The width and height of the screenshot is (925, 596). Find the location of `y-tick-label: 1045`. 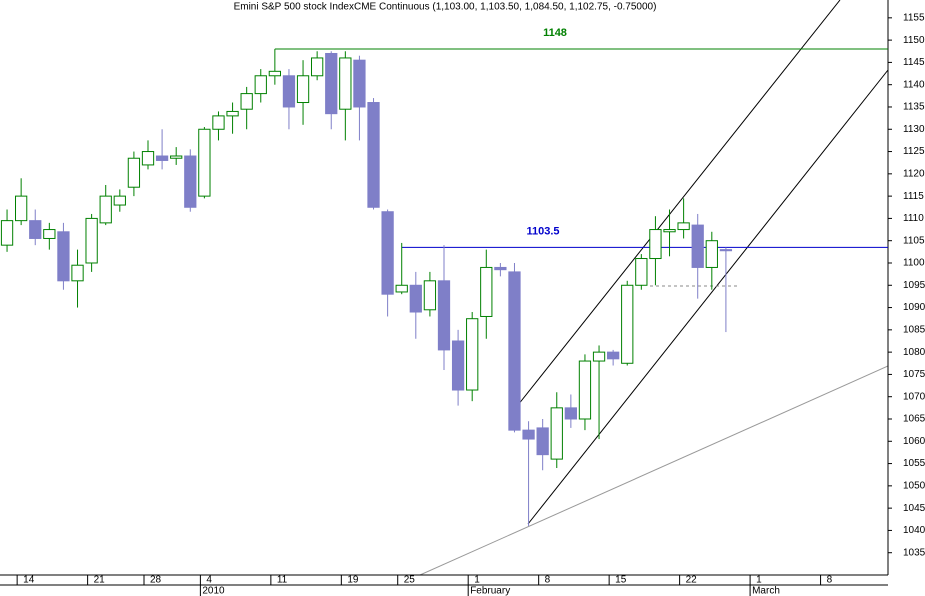

y-tick-label: 1045 is located at coordinates (914, 508).